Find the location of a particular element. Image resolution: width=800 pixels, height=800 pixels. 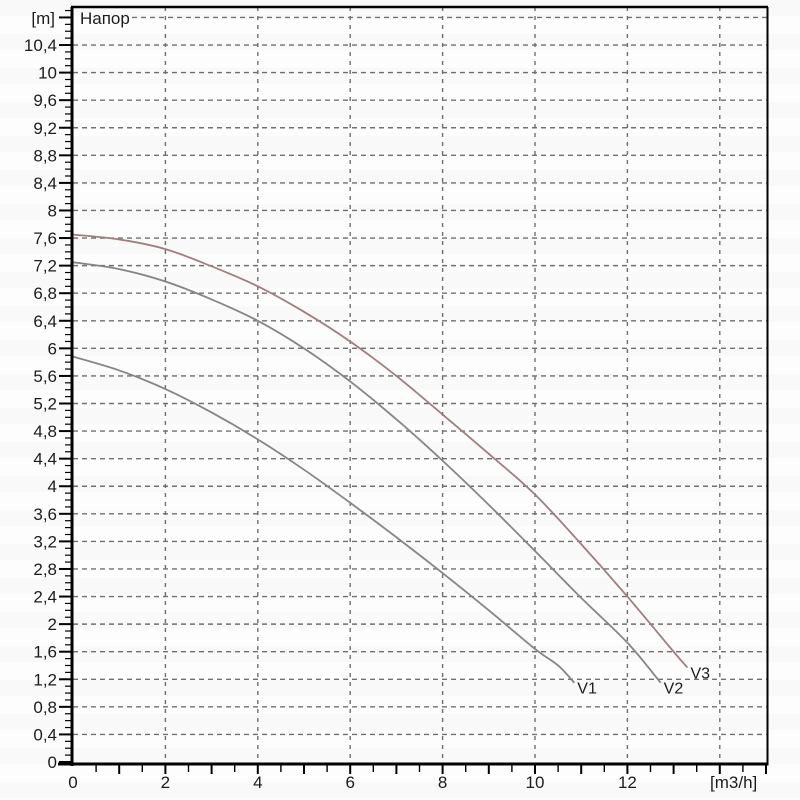

y-tick-label: 0,4 is located at coordinates (45, 734).